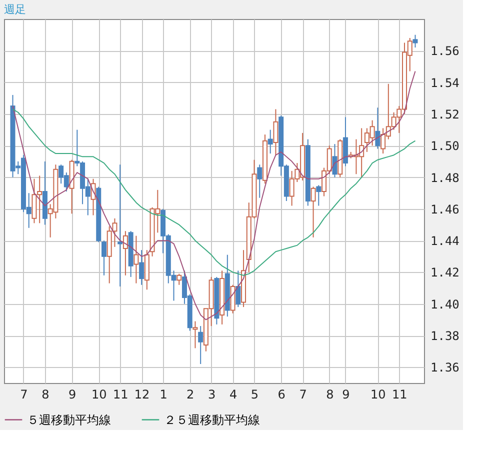  Describe the element at coordinates (142, 395) in the screenshot. I see `x-tick-label: 12` at that location.